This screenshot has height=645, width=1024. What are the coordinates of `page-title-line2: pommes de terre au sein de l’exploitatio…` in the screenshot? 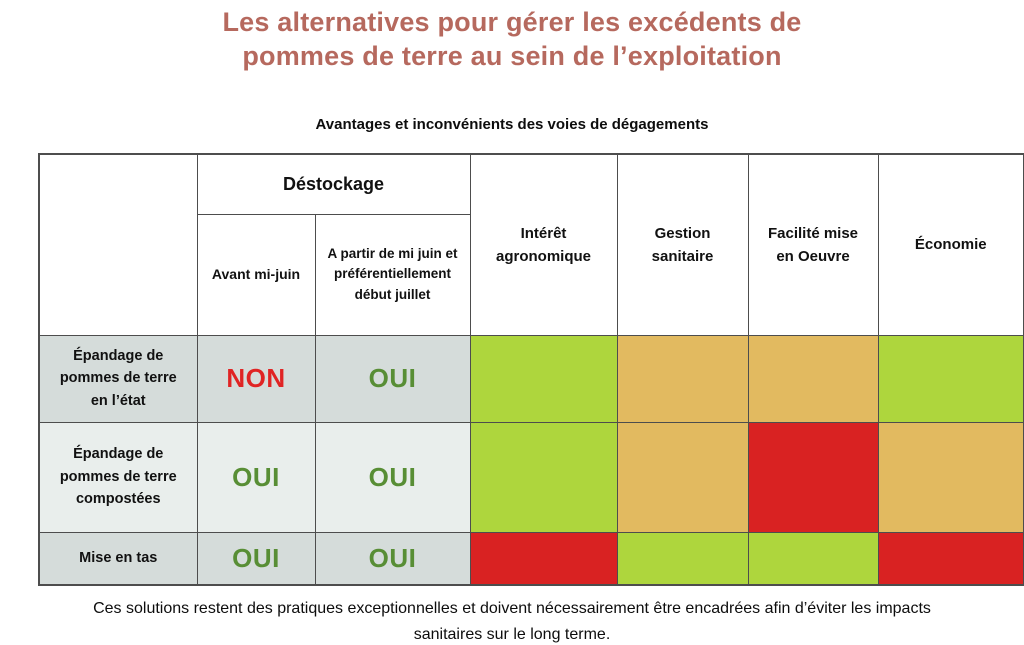 It's located at (512, 56).